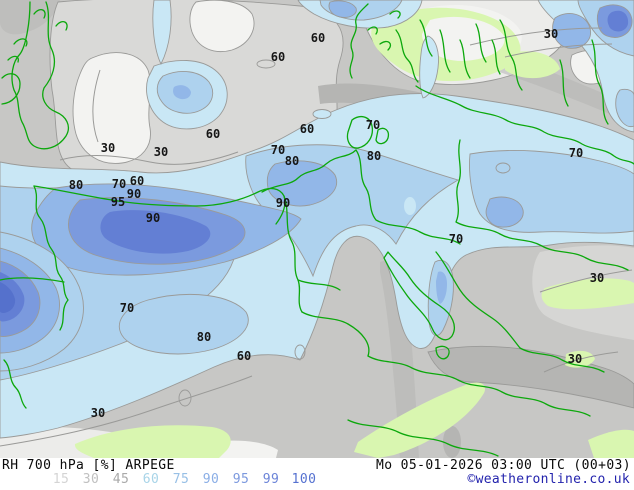  I want to click on legend-value: 100, so click(304, 479).